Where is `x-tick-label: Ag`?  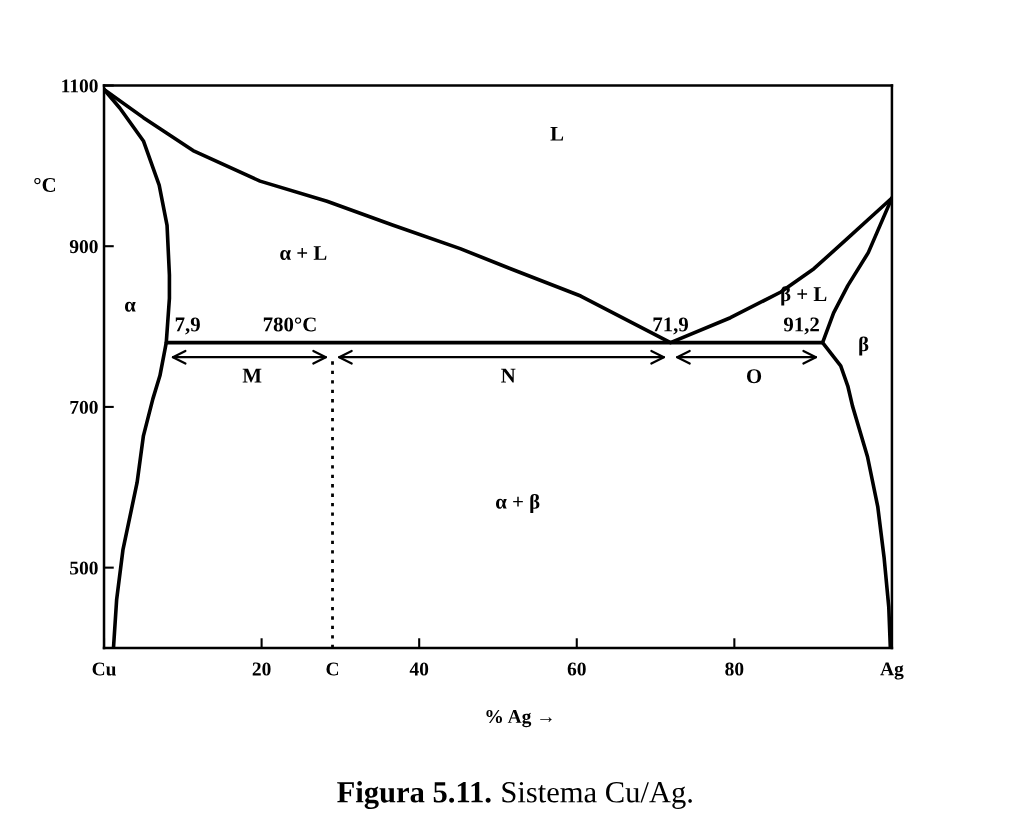
x-tick-label: Ag is located at coordinates (892, 671).